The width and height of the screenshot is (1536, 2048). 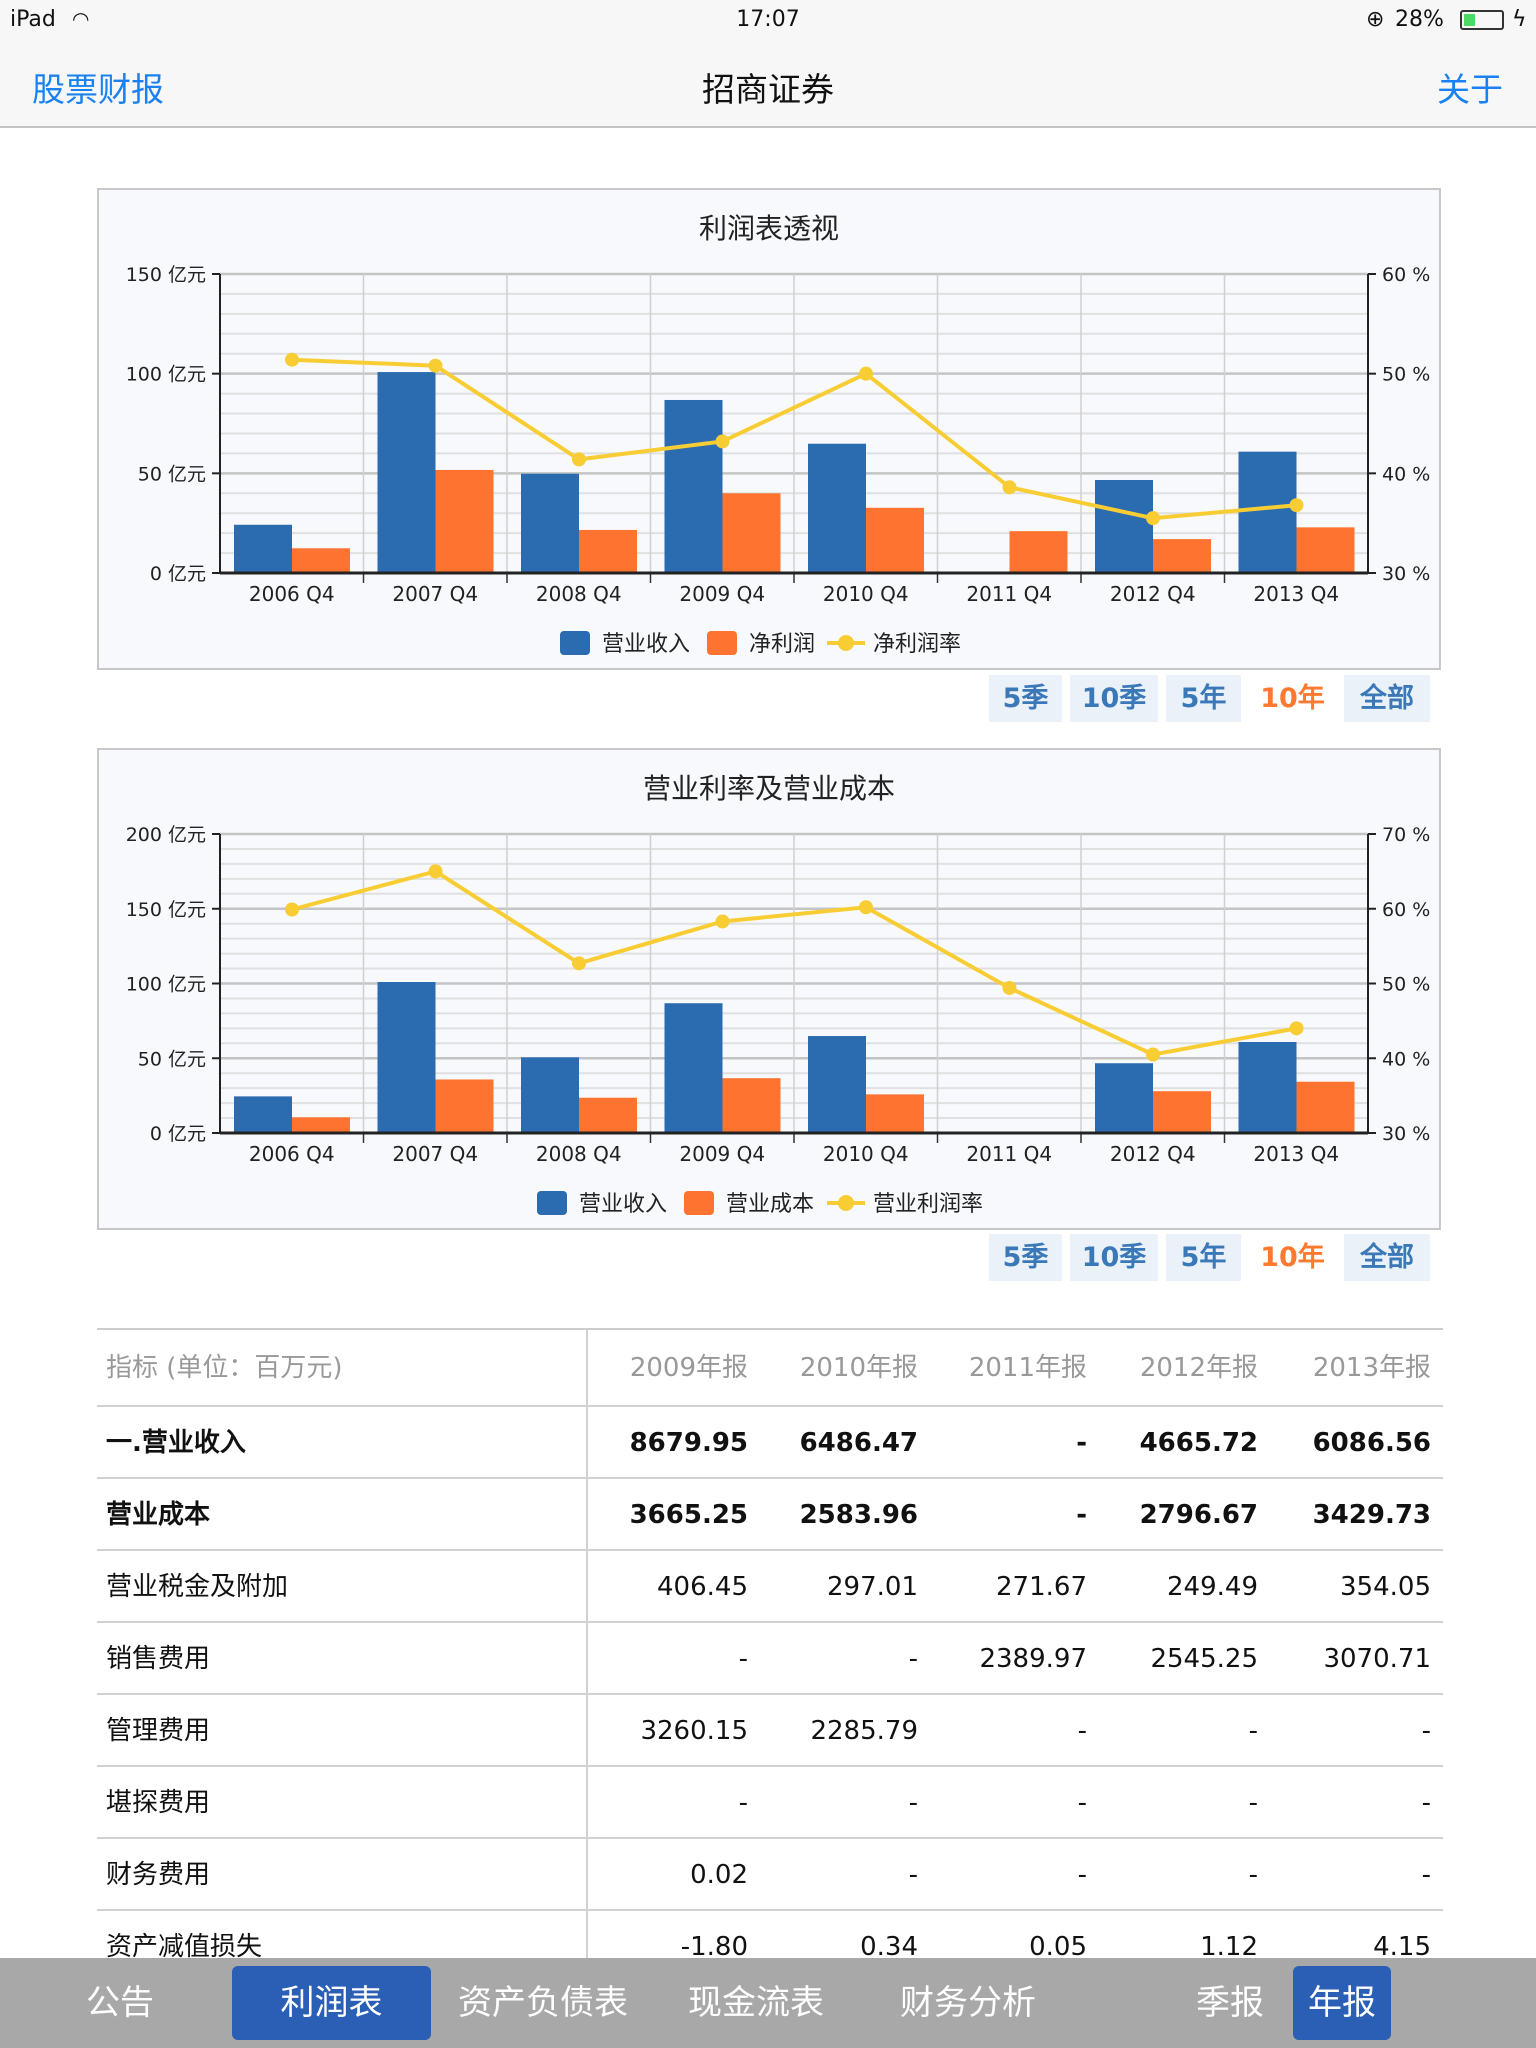 I want to click on y-right-tick-label: 70 %, so click(x=1406, y=835).